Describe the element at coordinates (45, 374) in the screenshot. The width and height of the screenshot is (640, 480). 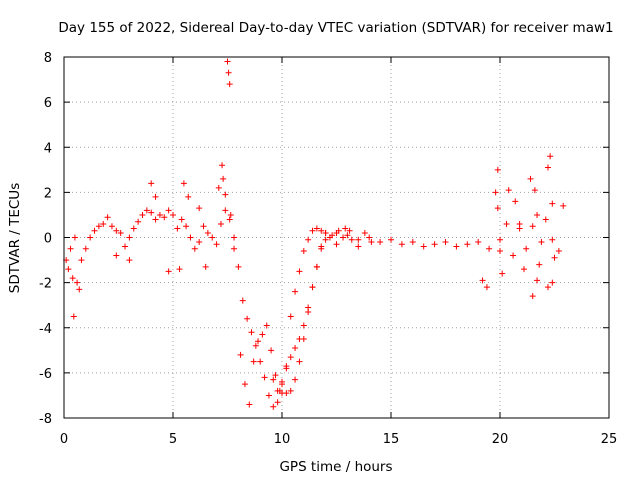
I see `y-tick-label: -6` at that location.